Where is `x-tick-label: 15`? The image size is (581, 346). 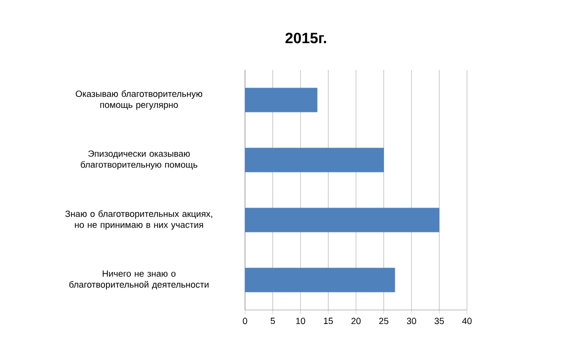 x-tick-label: 15 is located at coordinates (328, 321).